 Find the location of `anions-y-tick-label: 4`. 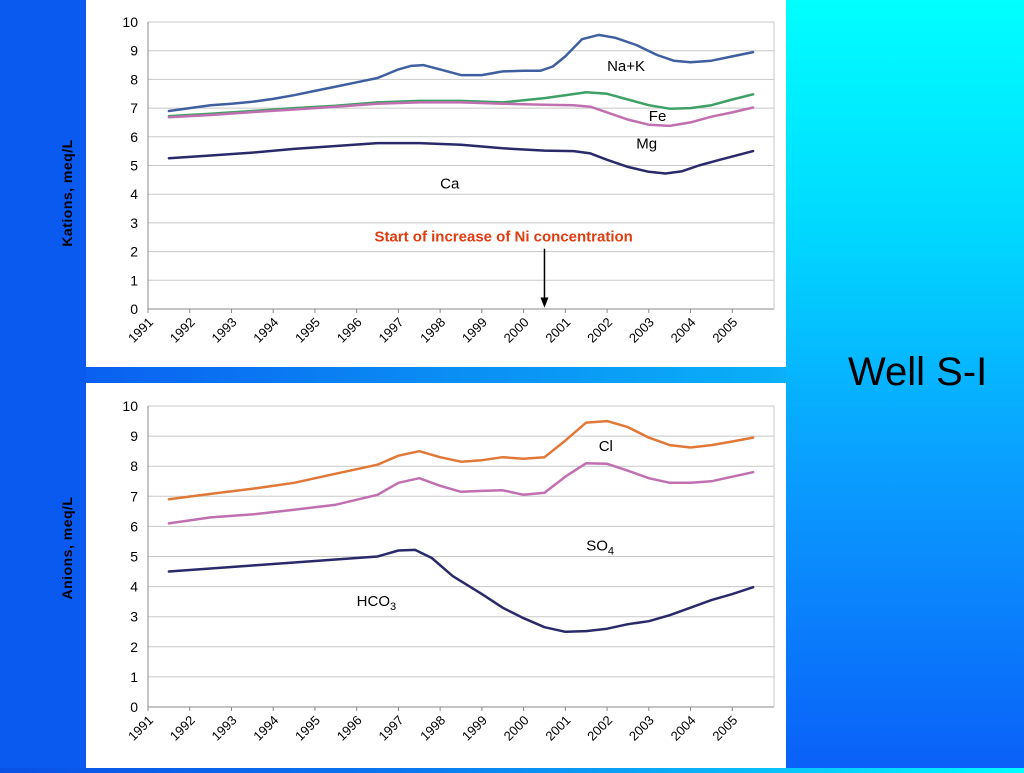

anions-y-tick-label: 4 is located at coordinates (134, 587).